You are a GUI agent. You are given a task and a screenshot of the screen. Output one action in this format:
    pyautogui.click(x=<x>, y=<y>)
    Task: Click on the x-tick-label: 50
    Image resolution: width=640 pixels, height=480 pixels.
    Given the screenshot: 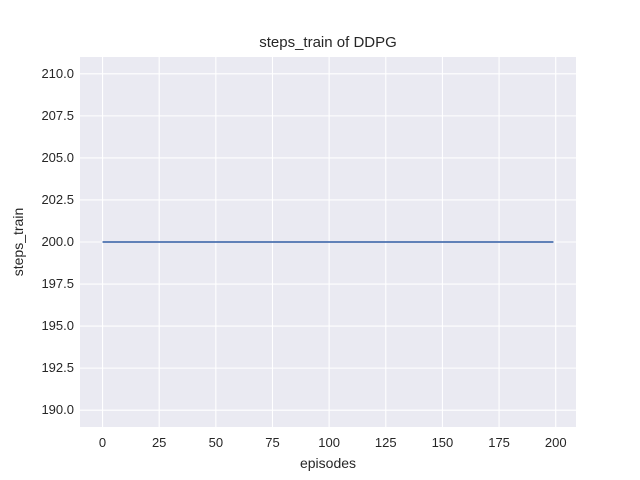 What is the action you would take?
    pyautogui.click(x=216, y=442)
    